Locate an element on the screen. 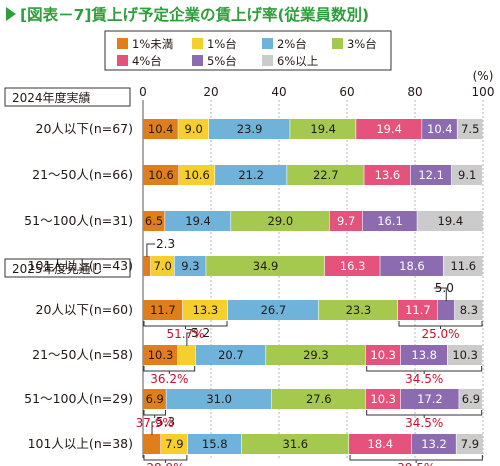 The height and width of the screenshot is (466, 500). legend-frame is located at coordinates (248, 50).